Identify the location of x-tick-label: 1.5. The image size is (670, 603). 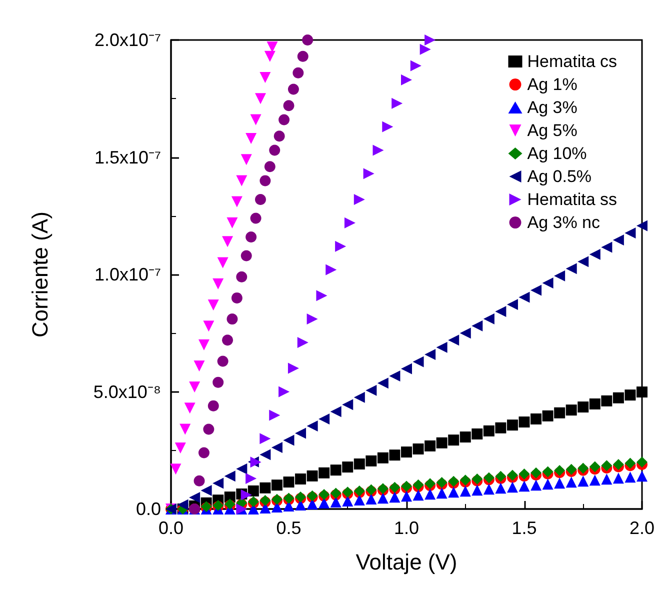
(524, 528).